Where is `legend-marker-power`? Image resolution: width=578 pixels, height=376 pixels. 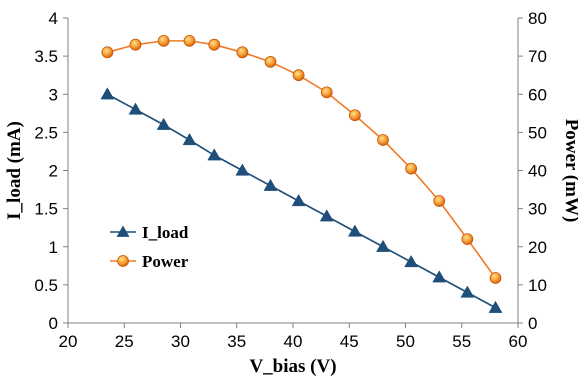
legend-marker-power is located at coordinates (123, 261).